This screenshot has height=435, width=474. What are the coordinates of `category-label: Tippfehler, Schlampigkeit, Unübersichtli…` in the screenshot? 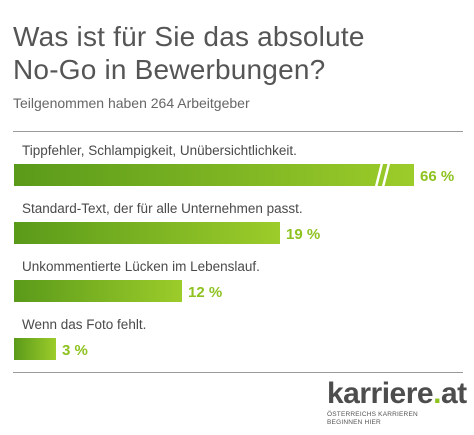 It's located at (159, 150).